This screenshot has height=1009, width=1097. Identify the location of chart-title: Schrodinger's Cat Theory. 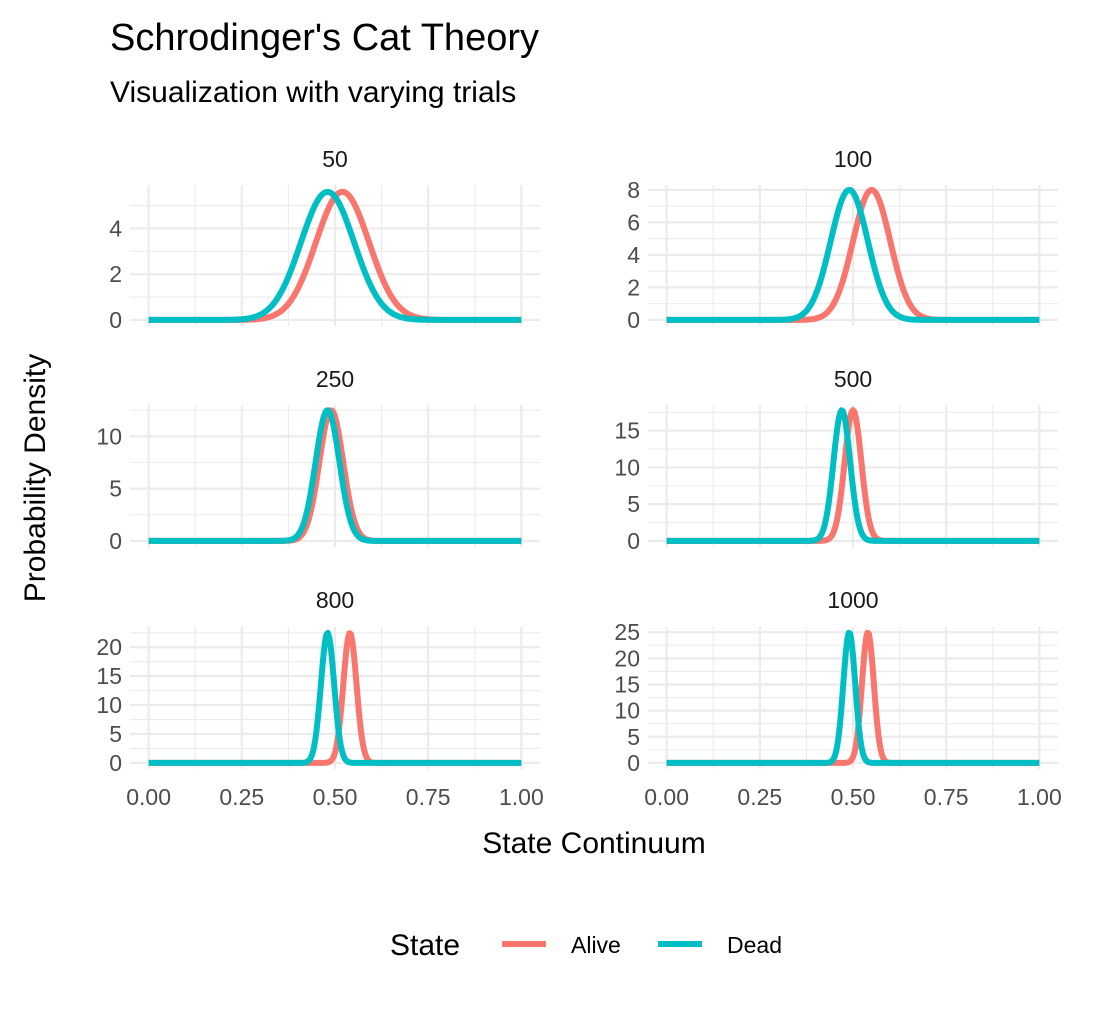
(324, 38).